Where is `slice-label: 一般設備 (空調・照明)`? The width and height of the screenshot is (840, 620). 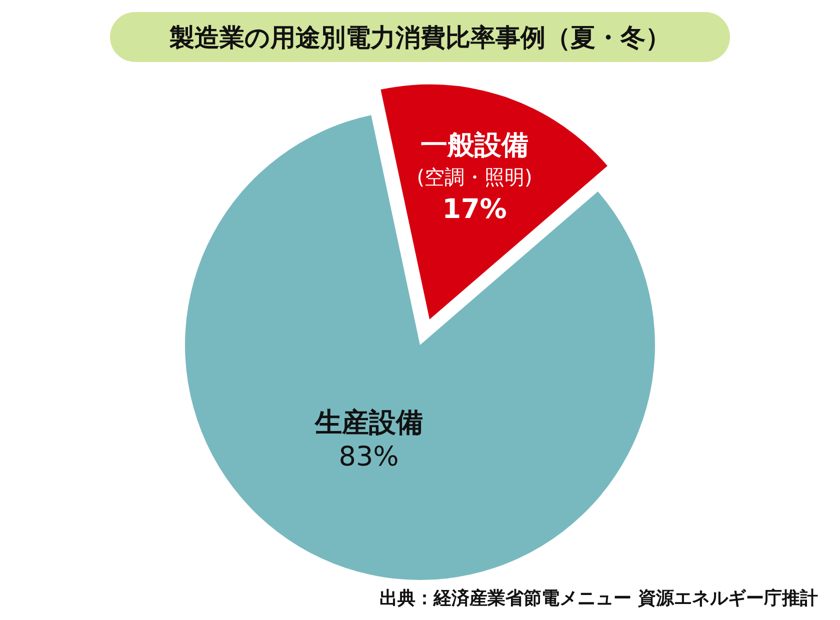 slice-label: 一般設備 (空調・照明) is located at coordinates (474, 159).